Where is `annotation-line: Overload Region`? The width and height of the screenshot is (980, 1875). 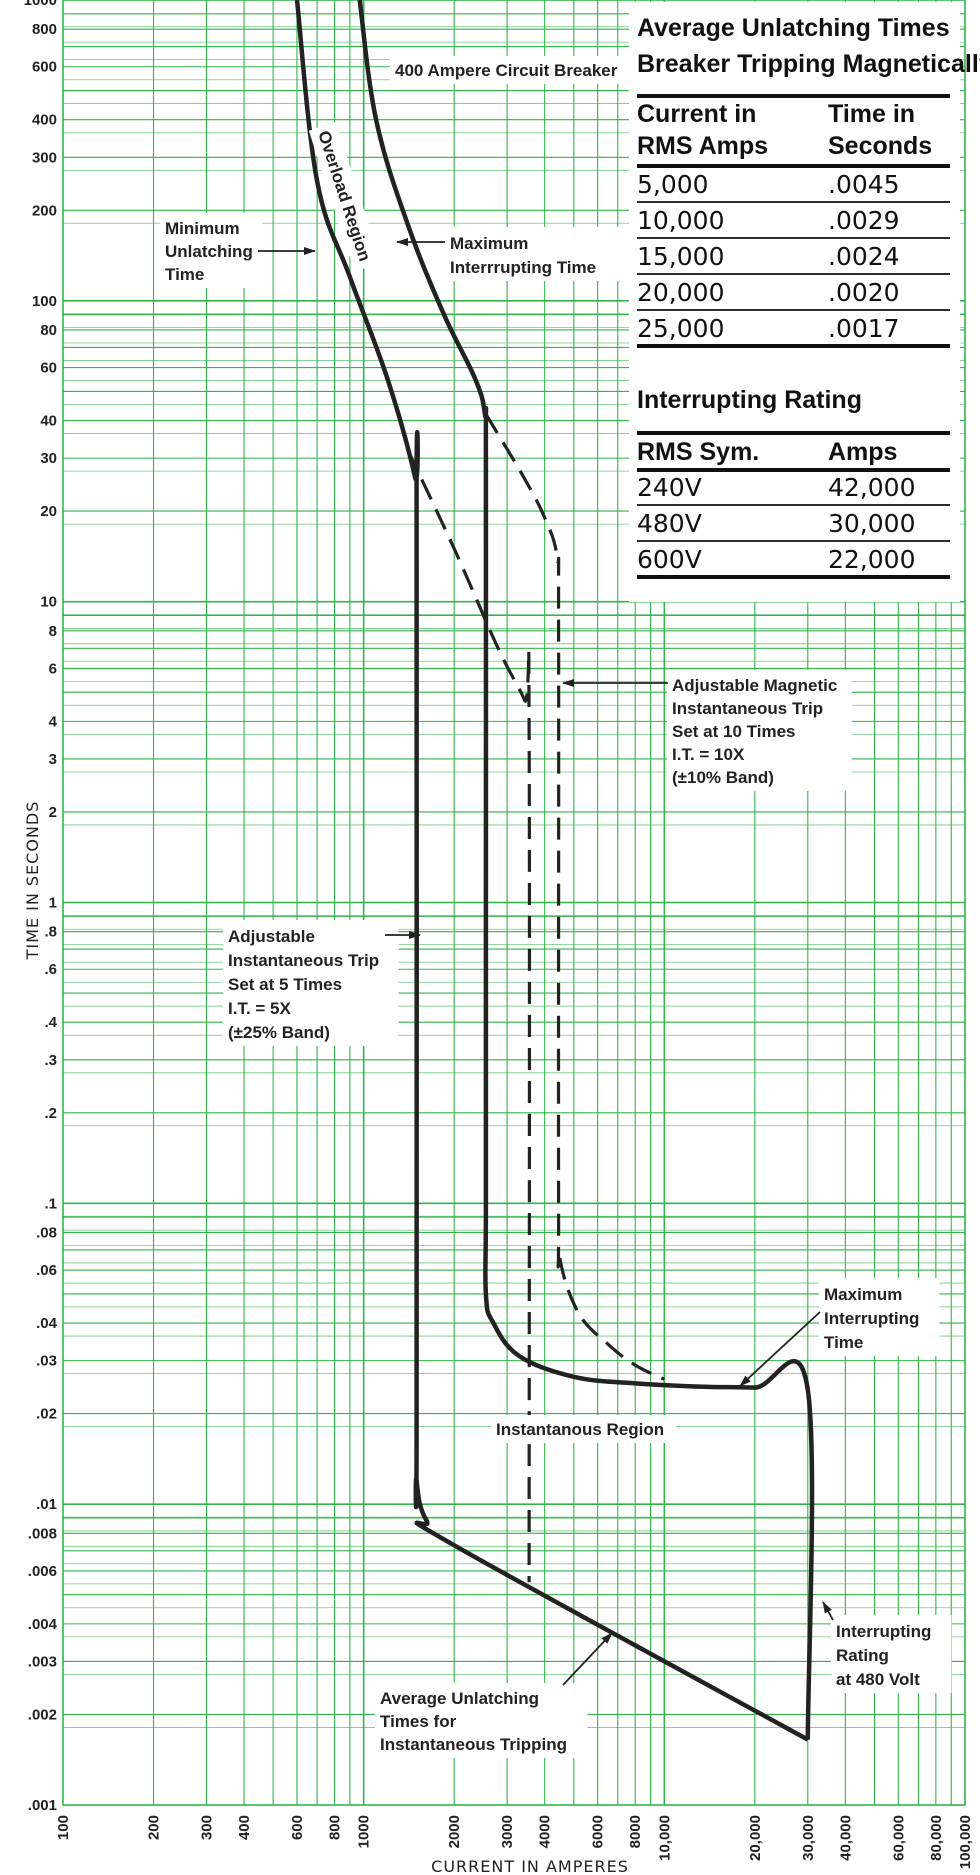
annotation-line: Overload Region is located at coordinates (344, 195).